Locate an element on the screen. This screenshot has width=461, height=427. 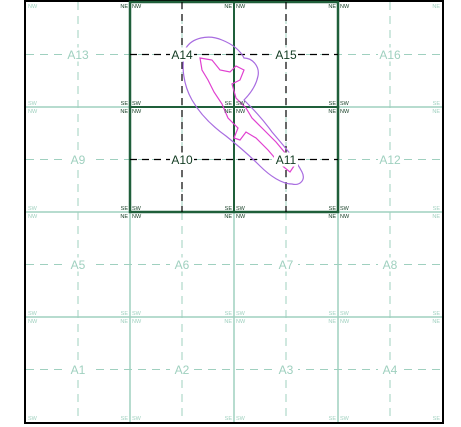
cell-label: A12 is located at coordinates (390, 160).